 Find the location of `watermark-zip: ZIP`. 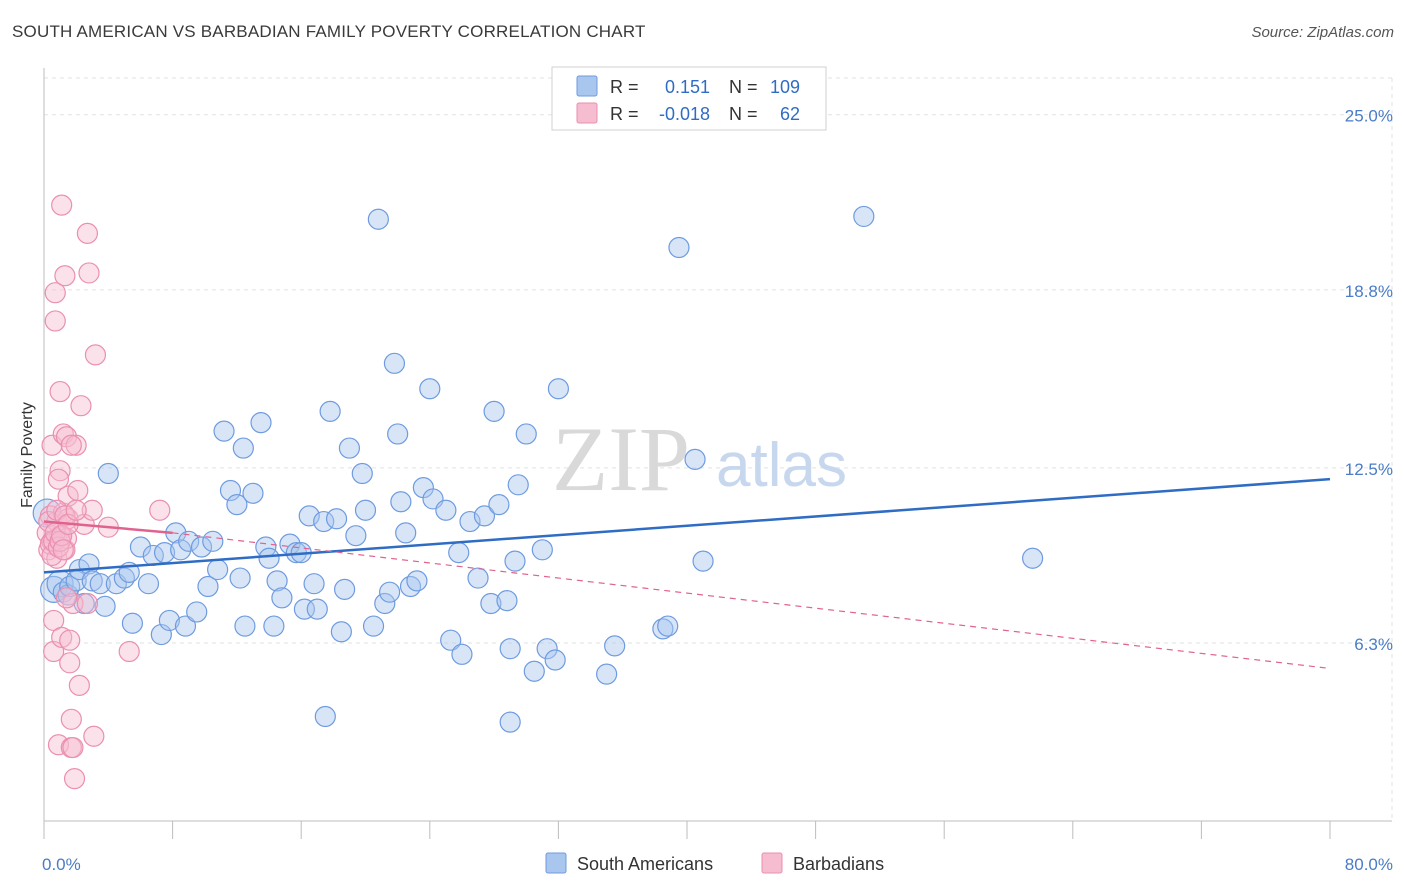

watermark-zip: ZIP is located at coordinates (621, 459).